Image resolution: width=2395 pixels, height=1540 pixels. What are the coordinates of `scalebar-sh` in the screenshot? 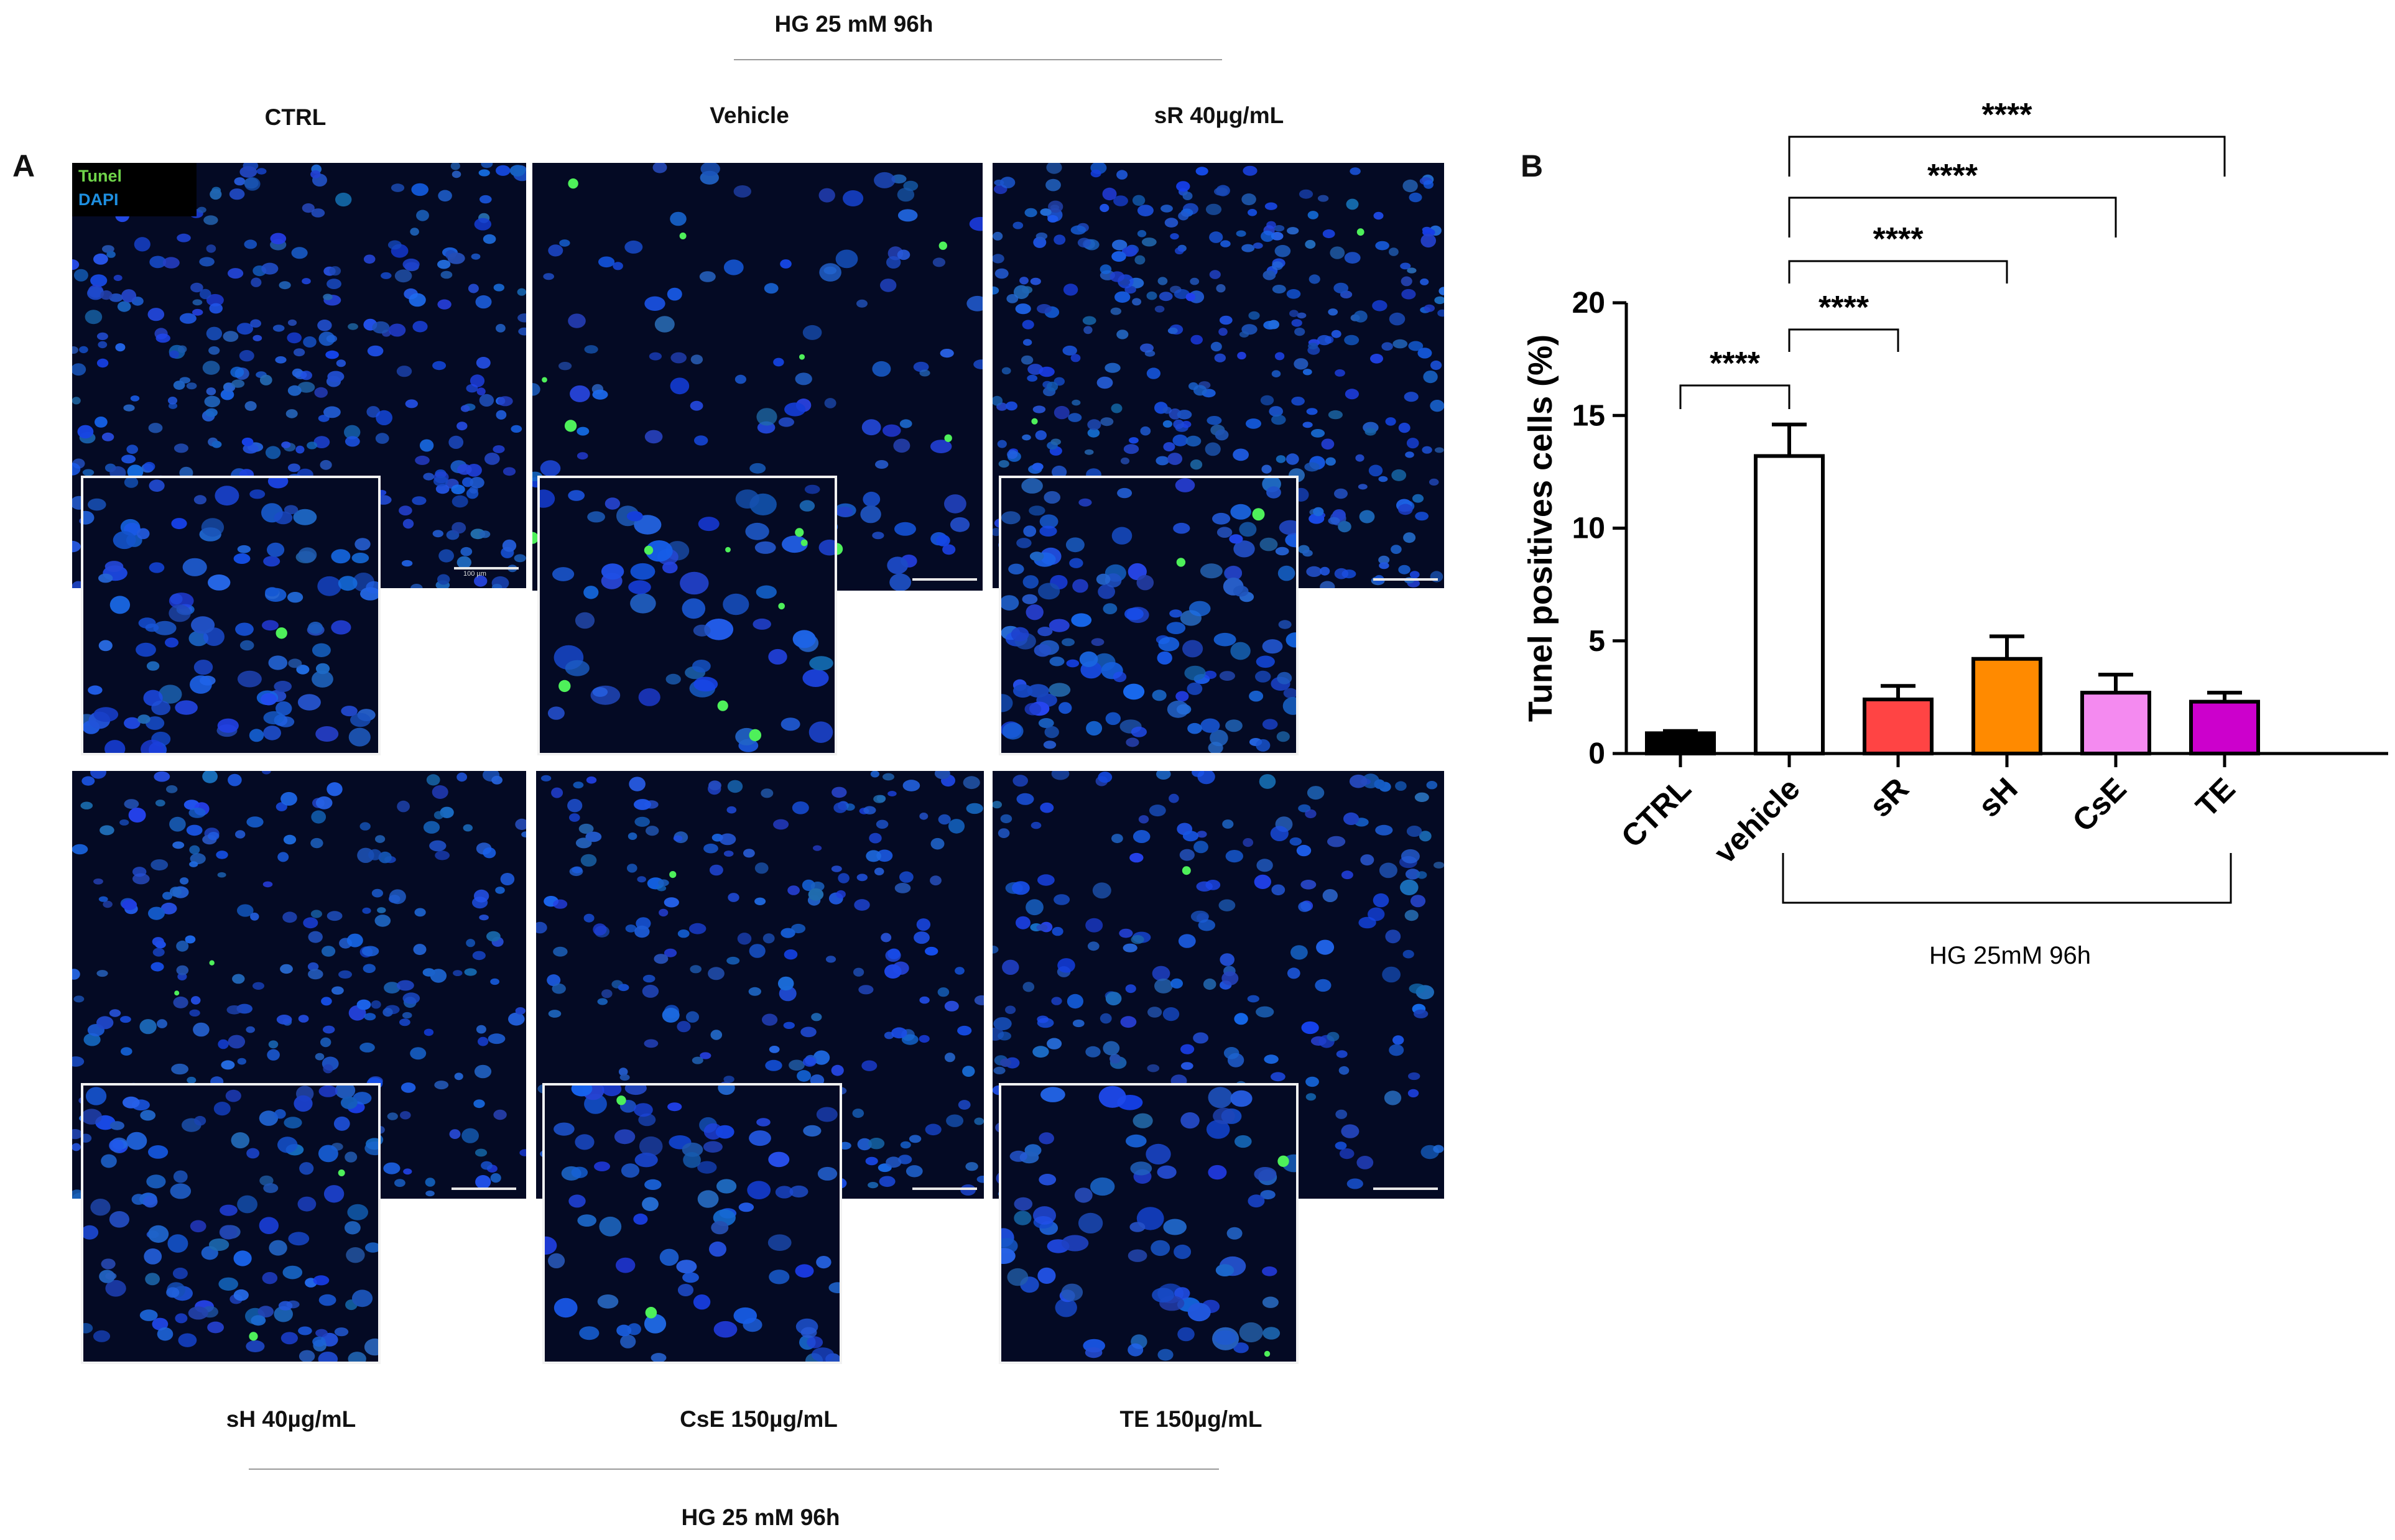 It's located at (484, 1188).